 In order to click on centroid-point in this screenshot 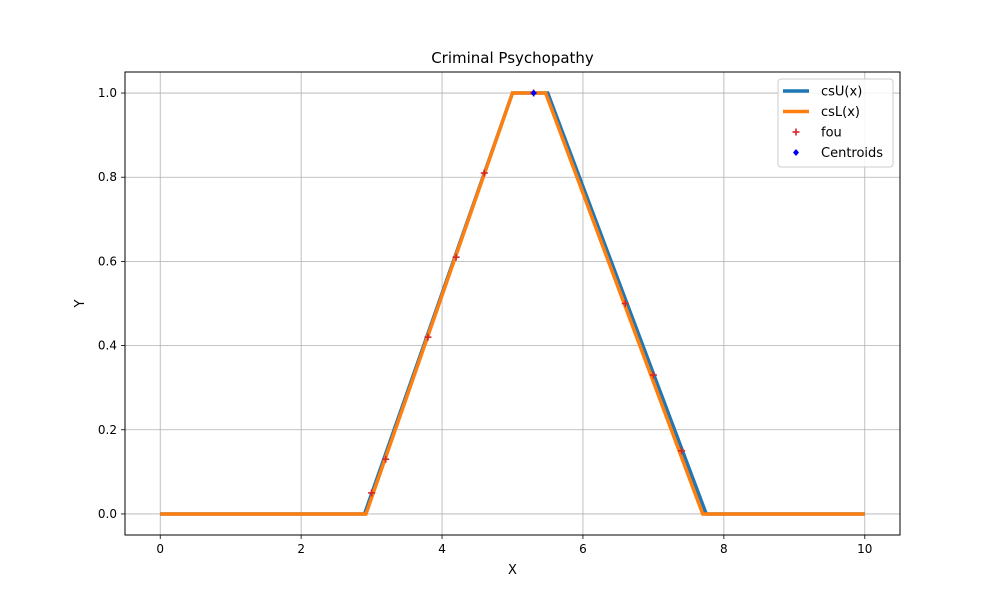, I will do `click(533, 93)`.